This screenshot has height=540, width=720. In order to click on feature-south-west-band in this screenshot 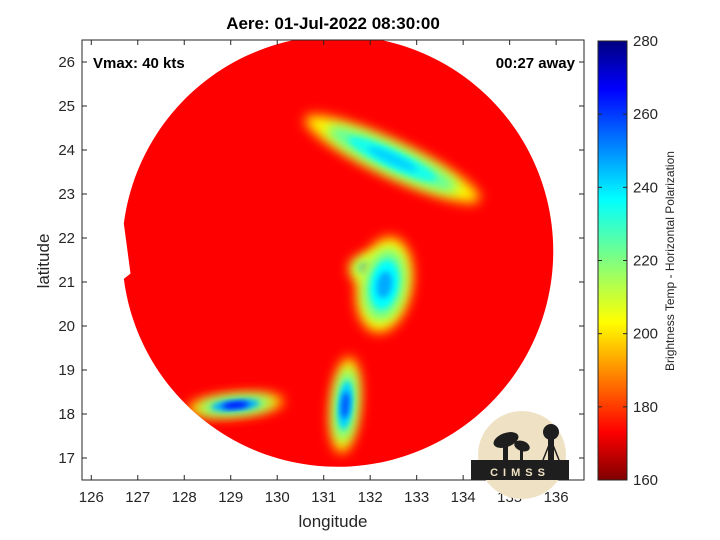, I will do `click(235, 405)`.